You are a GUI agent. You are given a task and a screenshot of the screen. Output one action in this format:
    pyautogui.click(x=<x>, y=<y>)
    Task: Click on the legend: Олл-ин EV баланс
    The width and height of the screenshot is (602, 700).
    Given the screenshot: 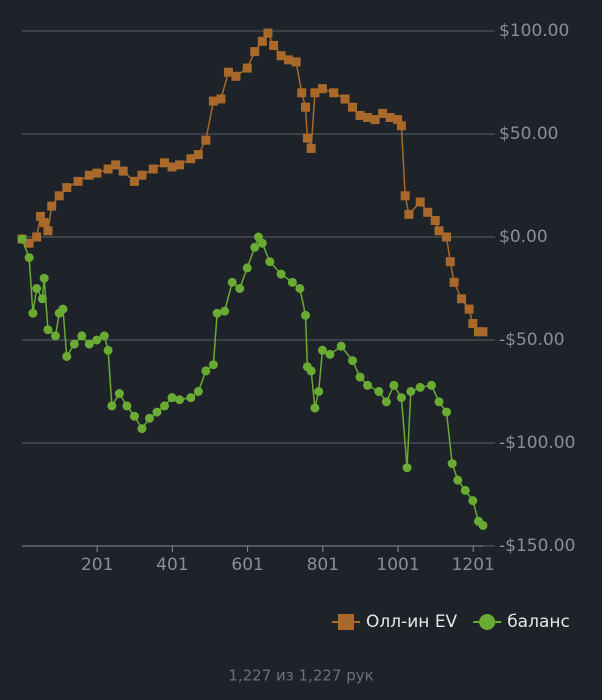 What is the action you would take?
    pyautogui.click(x=451, y=622)
    